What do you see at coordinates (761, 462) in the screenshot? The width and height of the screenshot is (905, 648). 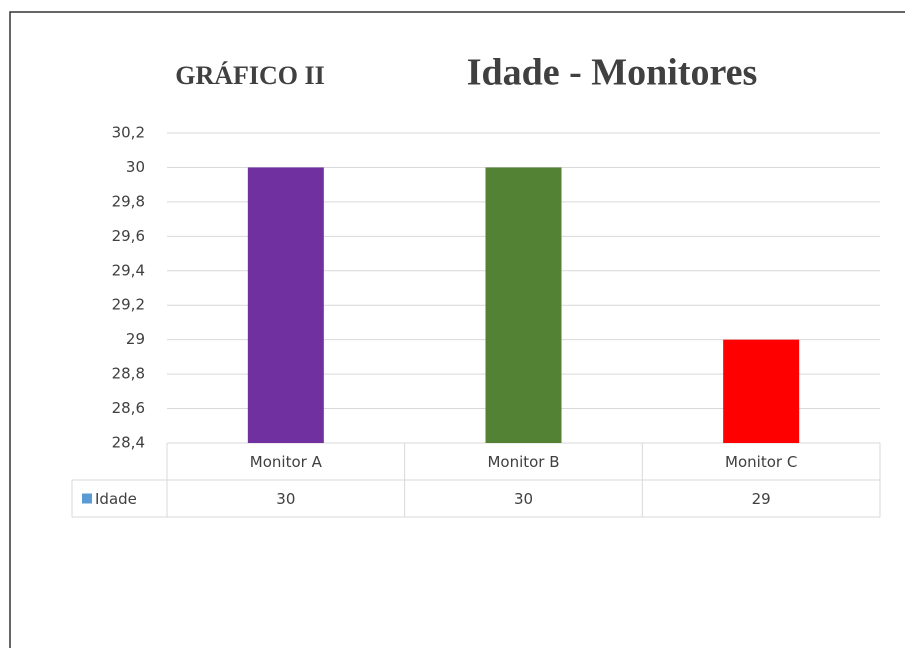 I see `x-tick-label: Monitor C` at bounding box center [761, 462].